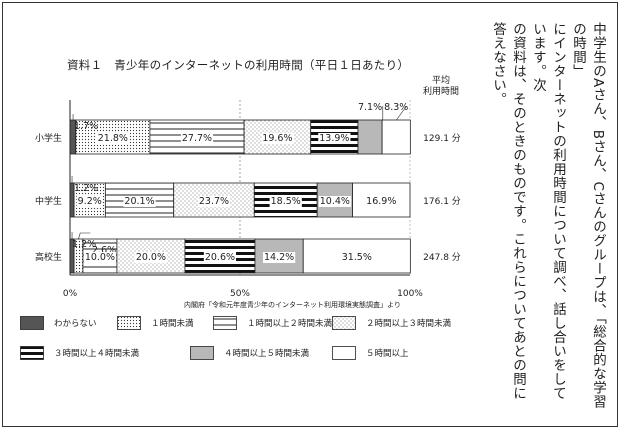 This screenshot has height=431, width=622. I want to click on data-label: 20.6%, so click(220, 257).